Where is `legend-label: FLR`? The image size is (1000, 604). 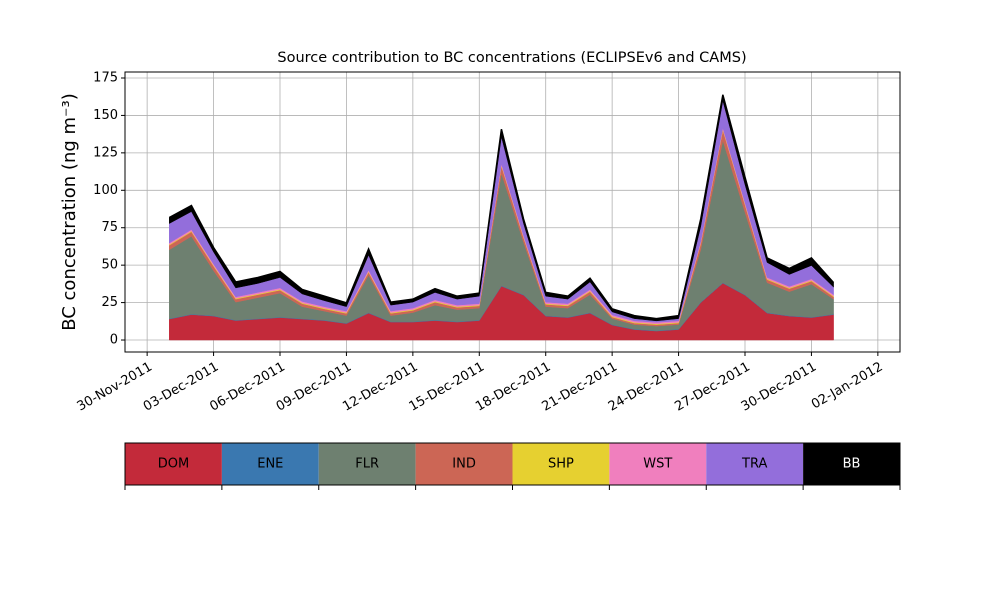 legend-label: FLR is located at coordinates (367, 464).